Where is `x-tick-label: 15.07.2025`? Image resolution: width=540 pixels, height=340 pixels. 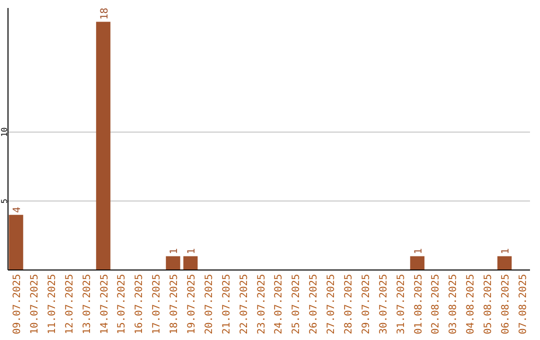
x-tick-label: 15.07.2025 is located at coordinates (122, 304).